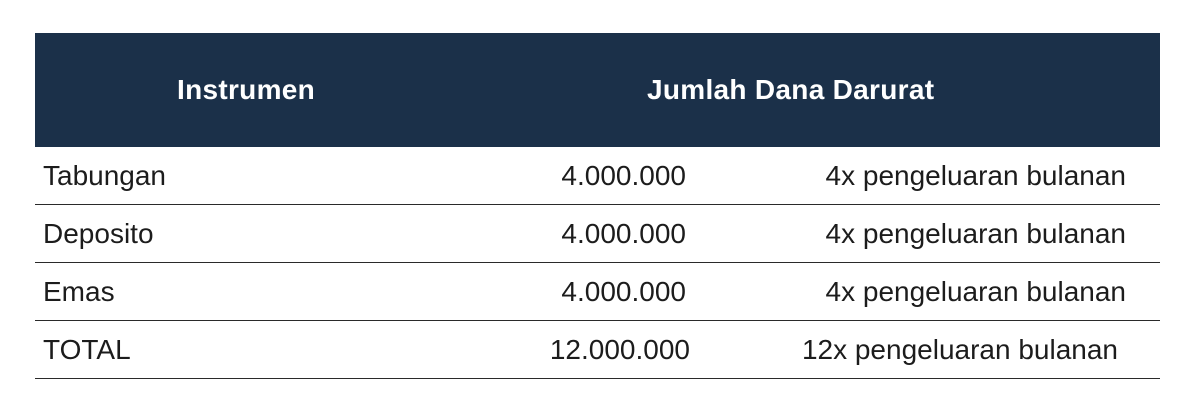  What do you see at coordinates (246, 89) in the screenshot?
I see `header-instrument: Instrumen` at bounding box center [246, 89].